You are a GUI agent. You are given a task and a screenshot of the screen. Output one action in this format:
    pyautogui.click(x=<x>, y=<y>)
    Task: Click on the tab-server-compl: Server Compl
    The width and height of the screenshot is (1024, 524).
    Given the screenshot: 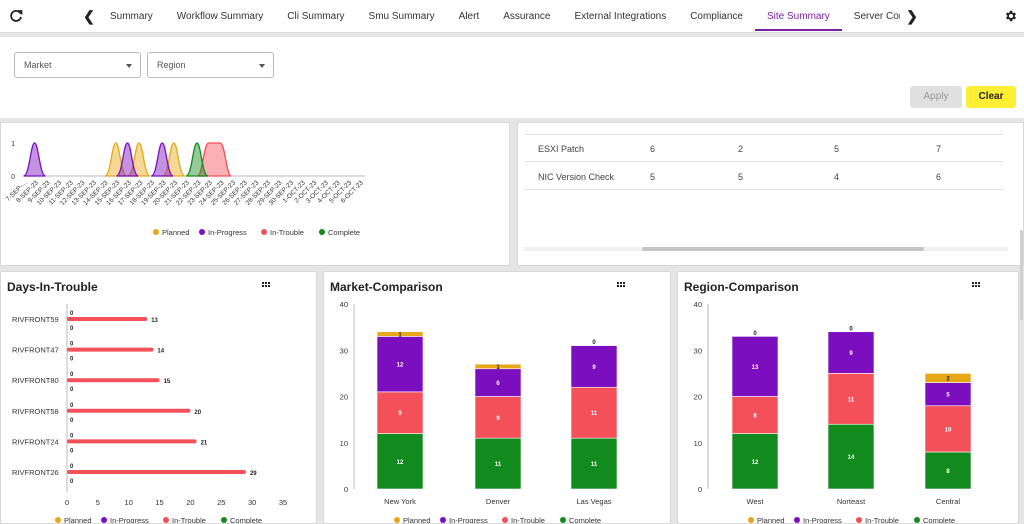 What is the action you would take?
    pyautogui.click(x=876, y=16)
    